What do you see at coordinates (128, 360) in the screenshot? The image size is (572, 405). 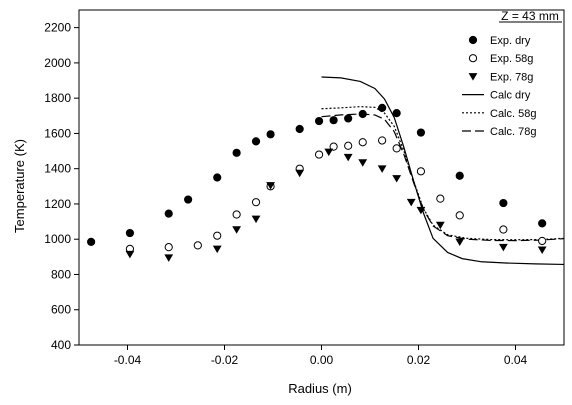 I see `x-tick-label: -0.04` at bounding box center [128, 360].